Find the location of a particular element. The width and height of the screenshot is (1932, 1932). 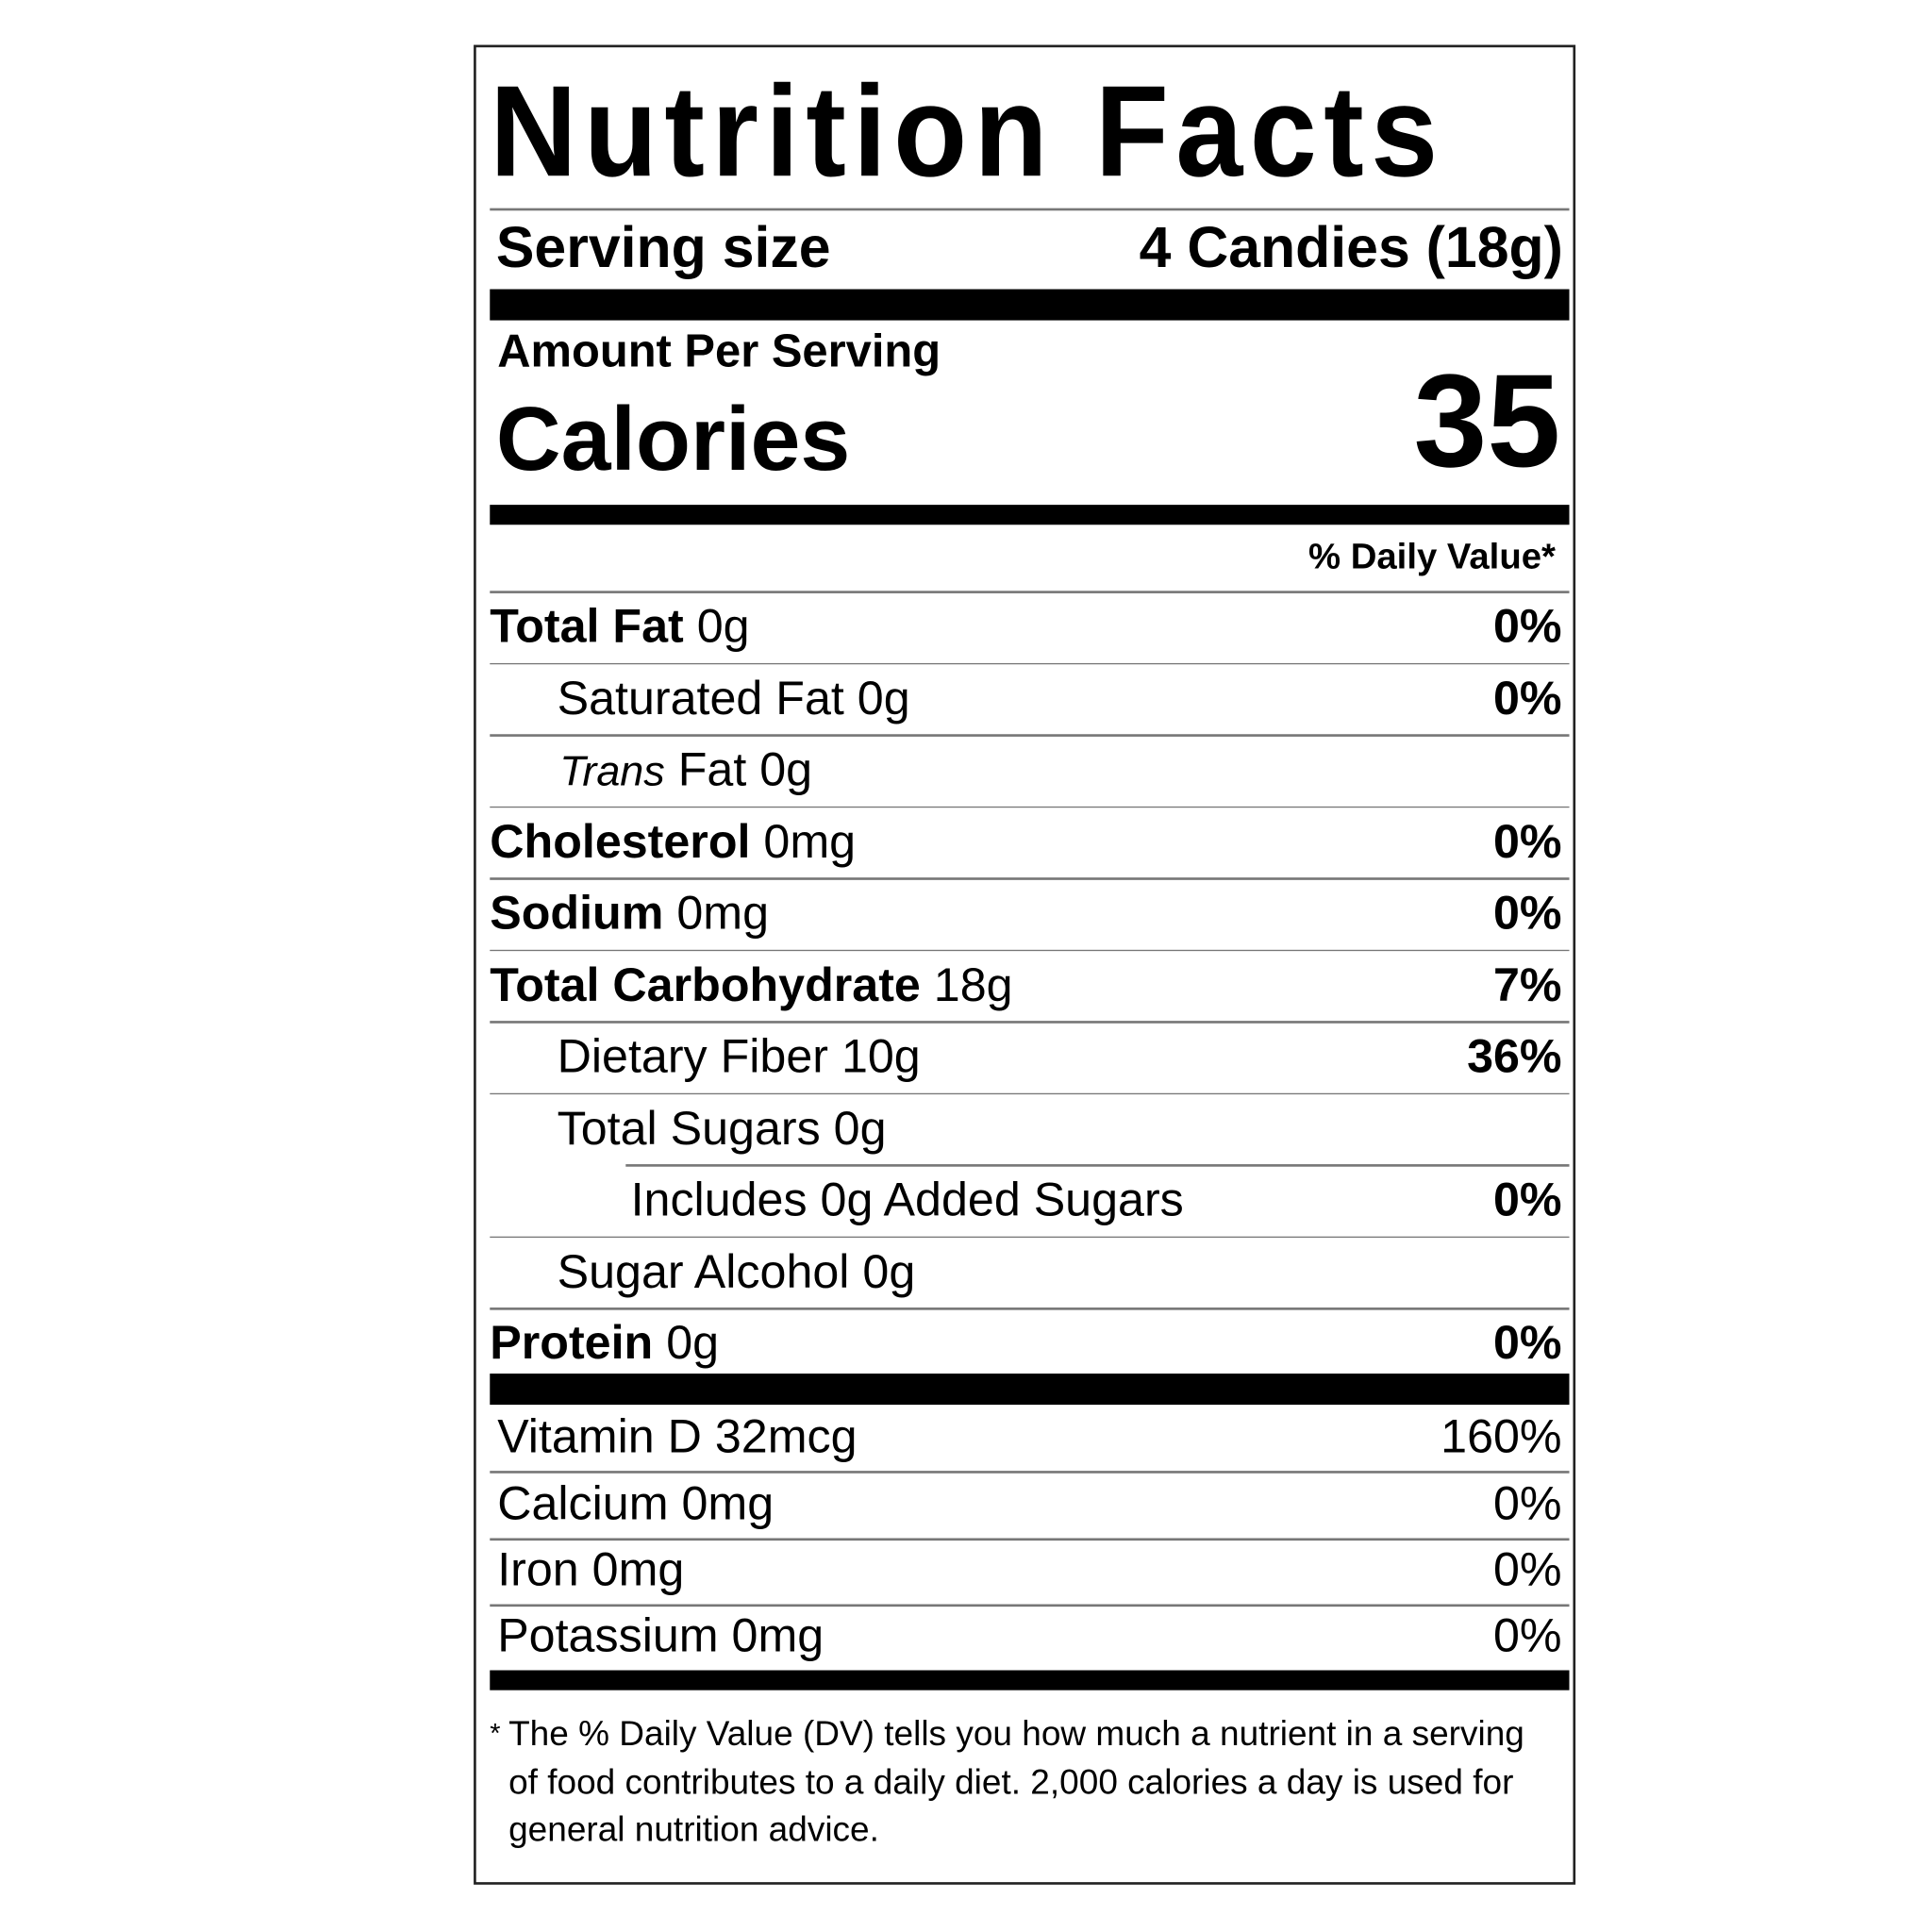

nutrient-name: Protein 0g is located at coordinates (605, 1343).